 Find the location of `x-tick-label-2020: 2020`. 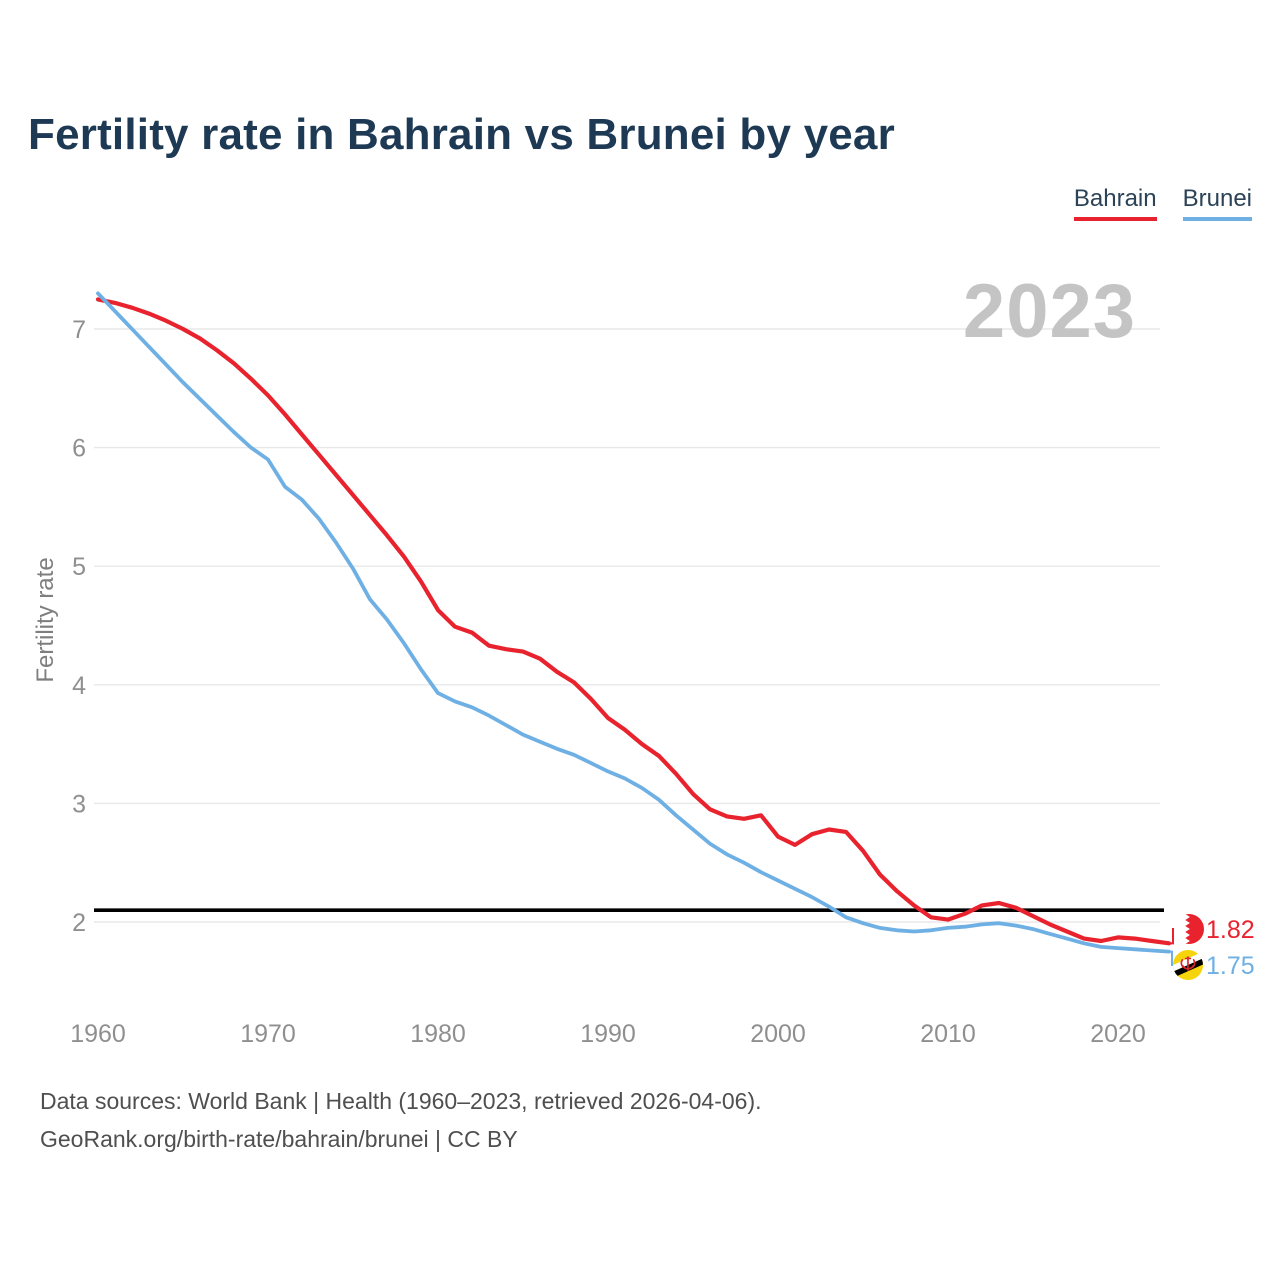

x-tick-label-2020: 2020 is located at coordinates (1118, 1034).